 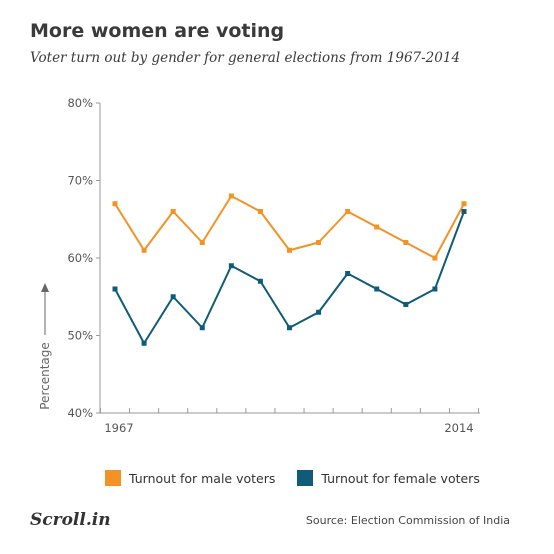 What do you see at coordinates (80, 258) in the screenshot?
I see `y-tick-label: 60%` at bounding box center [80, 258].